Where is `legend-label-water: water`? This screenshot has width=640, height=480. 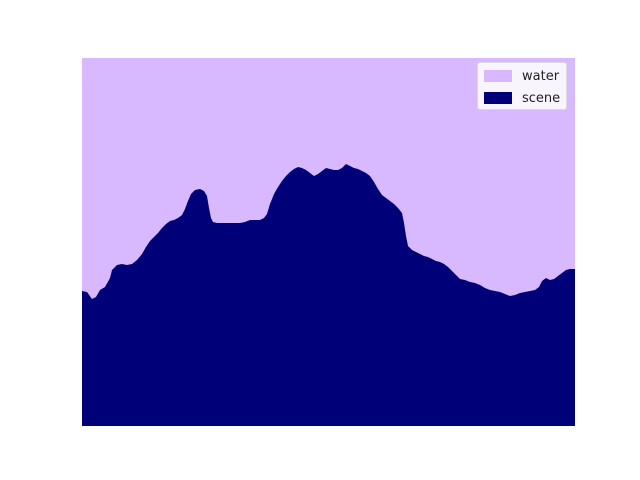
legend-label-water: water is located at coordinates (541, 76).